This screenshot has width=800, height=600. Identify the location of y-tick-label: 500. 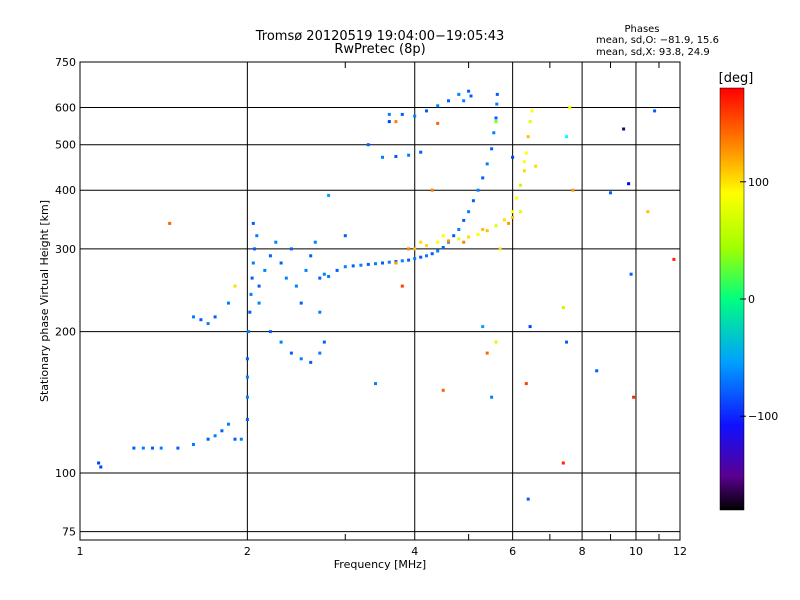
(65, 145).